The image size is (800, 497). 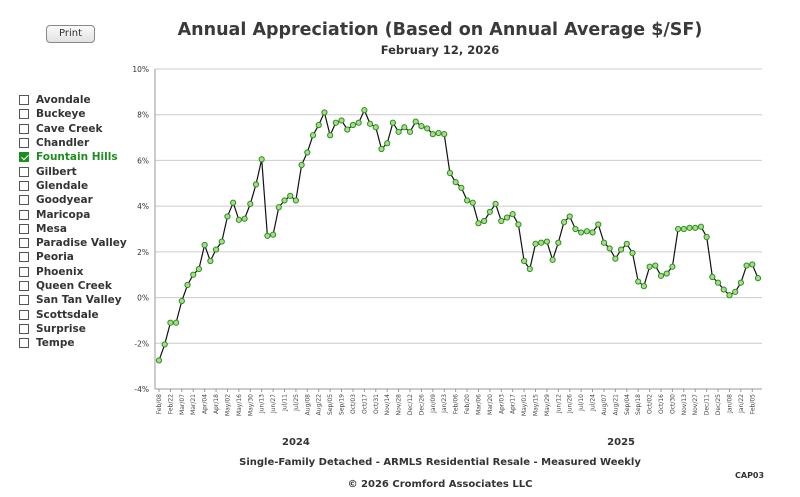 I want to click on x-tick-label: Jan/08, so click(x=729, y=404).